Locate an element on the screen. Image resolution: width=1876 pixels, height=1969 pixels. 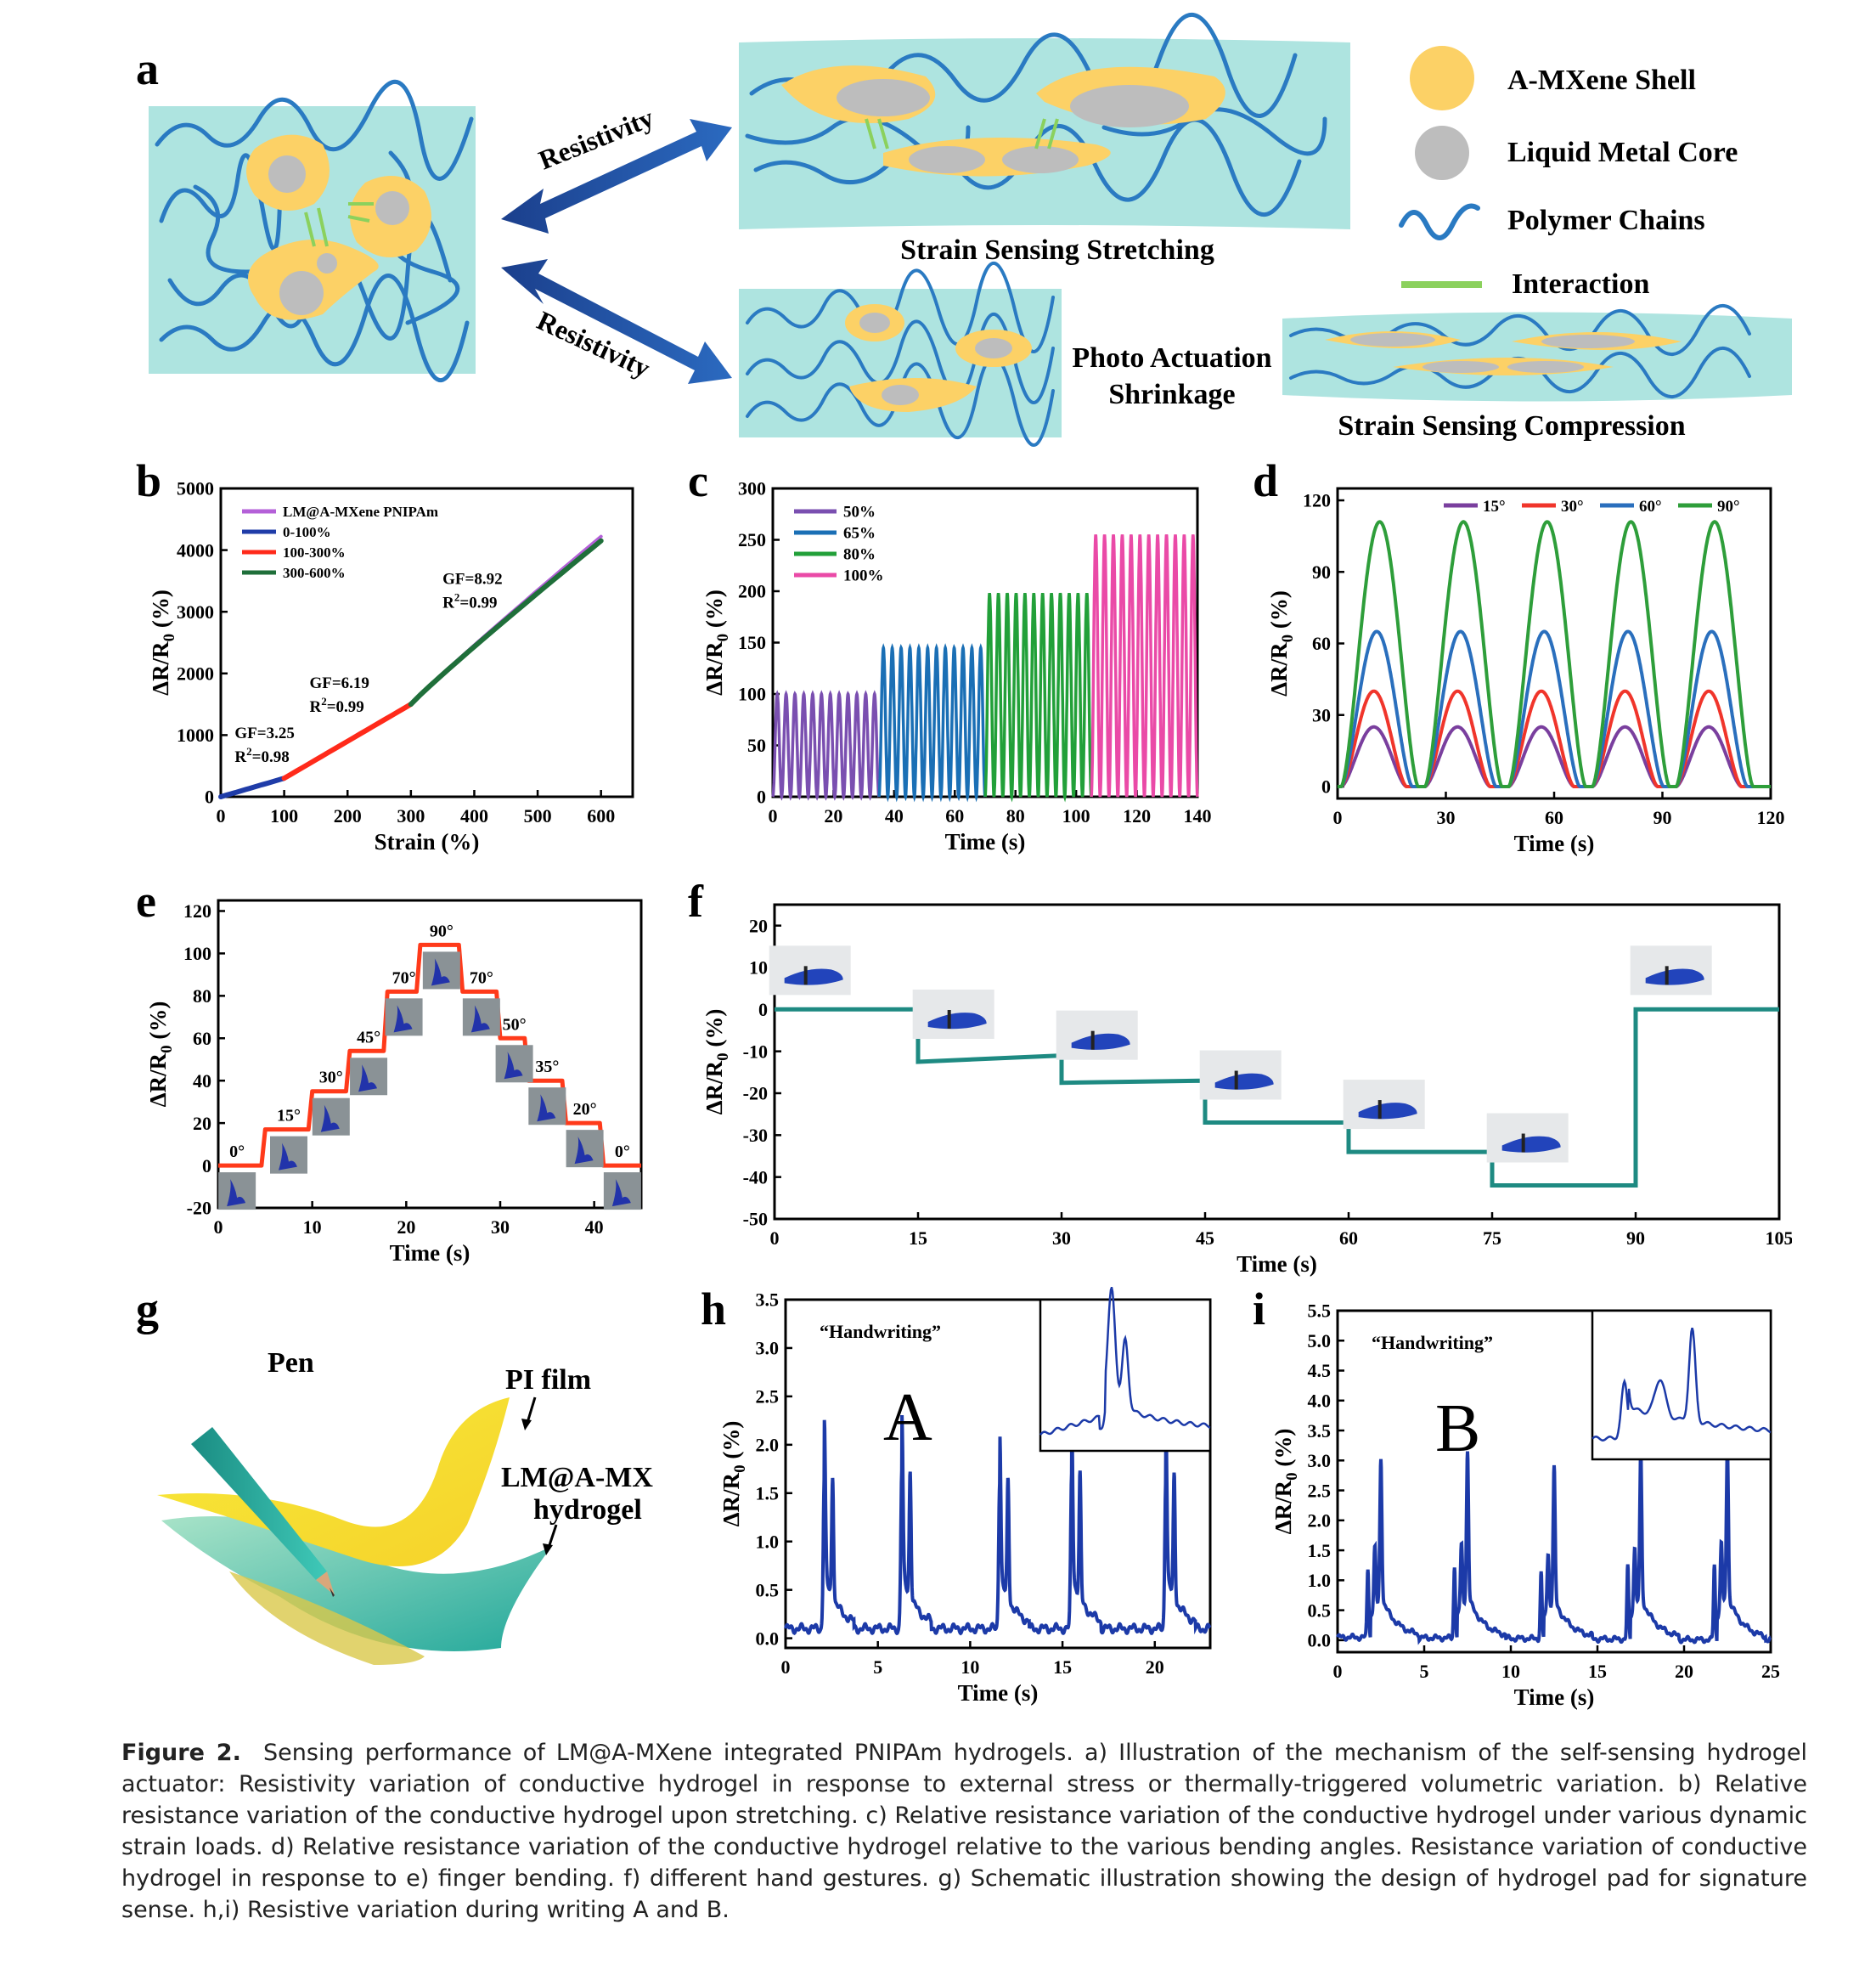
y-tick-label: 60 is located at coordinates (202, 1038).